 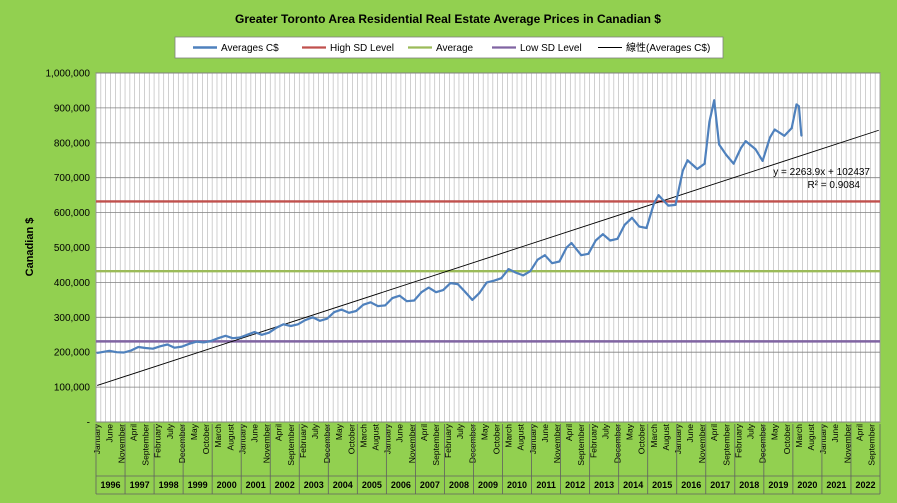 I want to click on x-tick-year-label: 2014, so click(x=633, y=485).